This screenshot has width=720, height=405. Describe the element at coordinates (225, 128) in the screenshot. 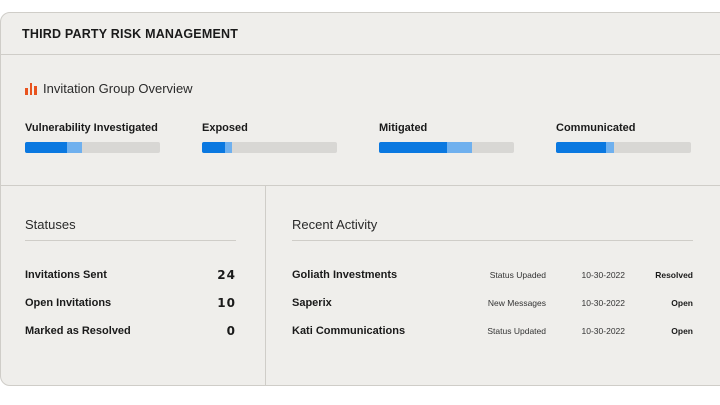

I see `metric-label: Exposed` at that location.